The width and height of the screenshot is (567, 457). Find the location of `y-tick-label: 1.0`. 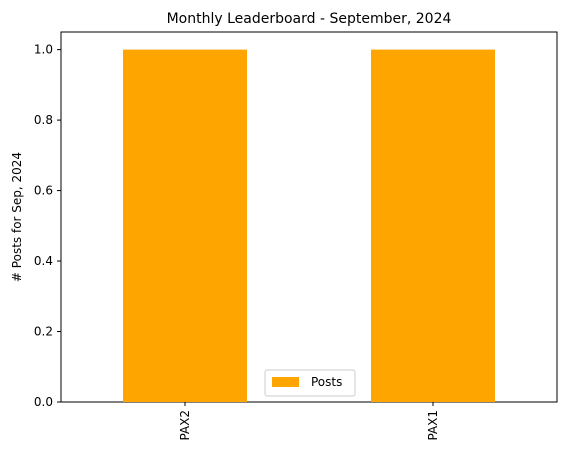

y-tick-label: 1.0 is located at coordinates (43, 50).